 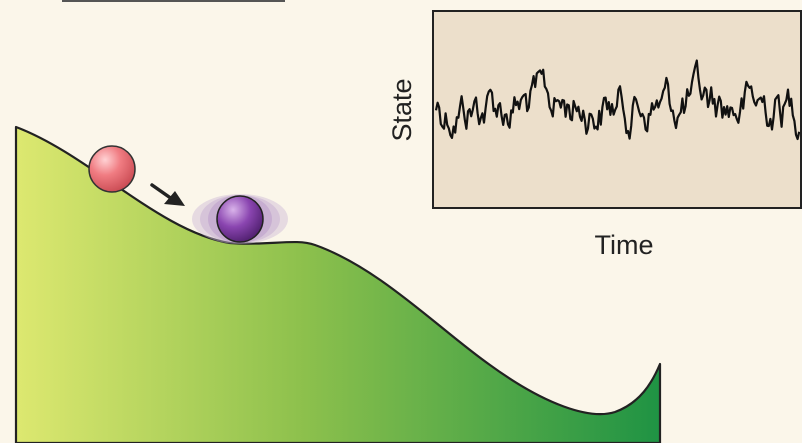 I want to click on state-trace-line, so click(x=617, y=100).